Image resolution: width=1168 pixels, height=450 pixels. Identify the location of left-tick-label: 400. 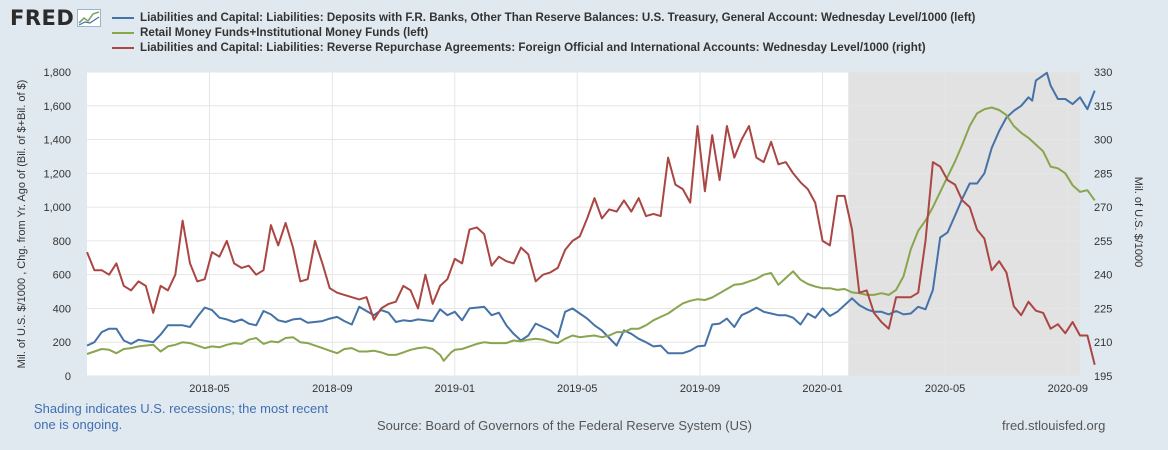
(62, 309).